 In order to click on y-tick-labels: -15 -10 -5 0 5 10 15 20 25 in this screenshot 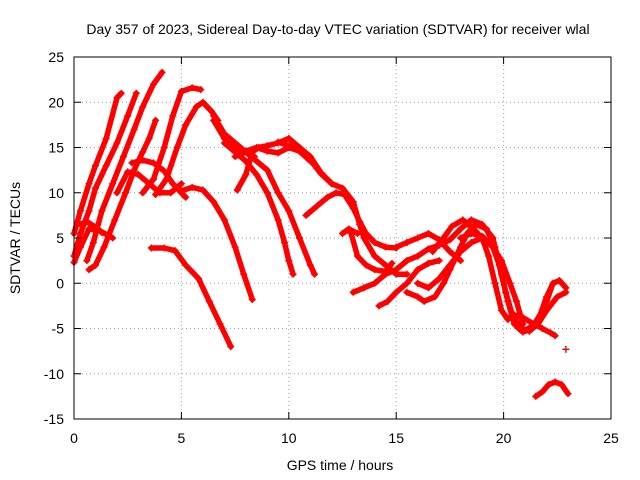, I will do `click(54, 238)`.